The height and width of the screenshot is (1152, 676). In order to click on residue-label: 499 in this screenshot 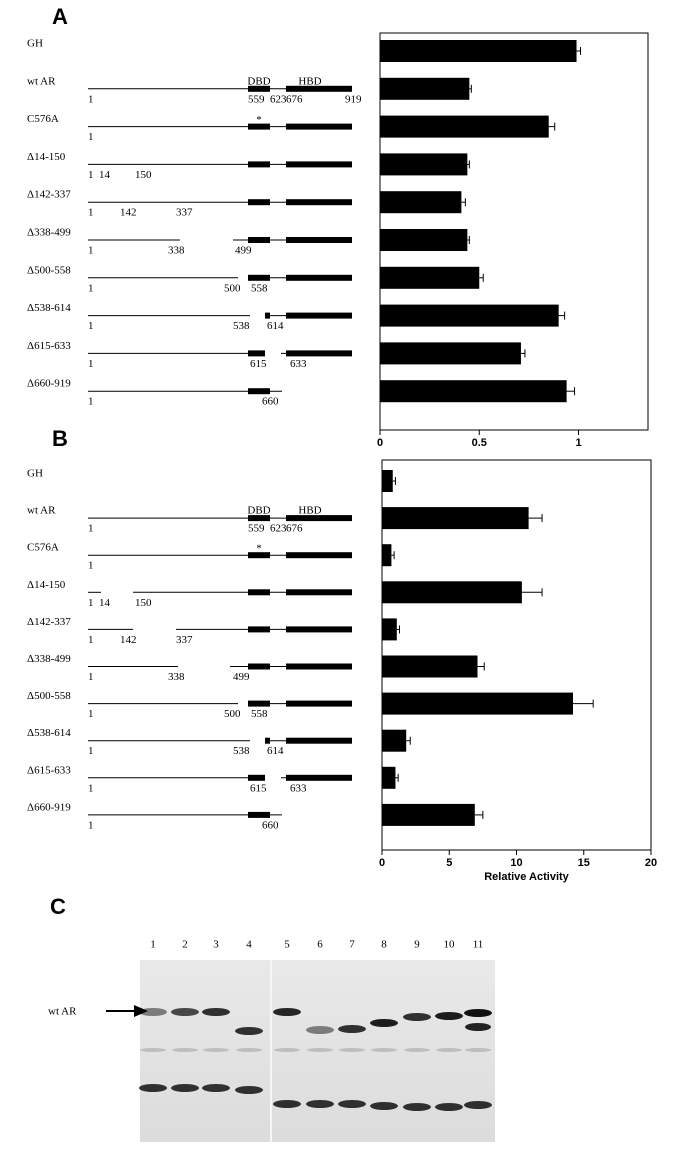, I will do `click(243, 251)`.